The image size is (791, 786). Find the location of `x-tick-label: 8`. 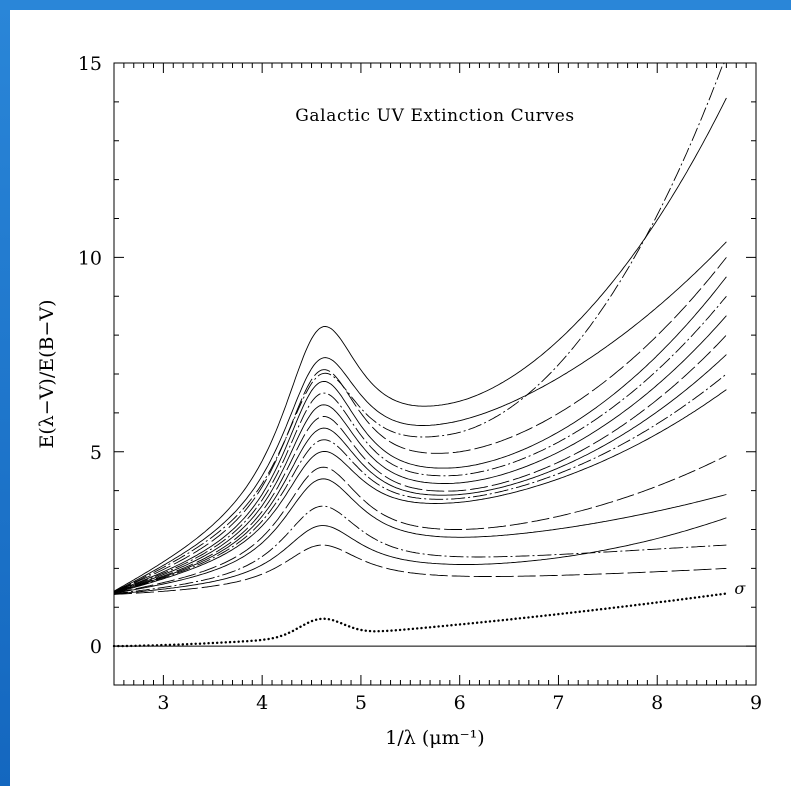

x-tick-label: 8 is located at coordinates (657, 703).